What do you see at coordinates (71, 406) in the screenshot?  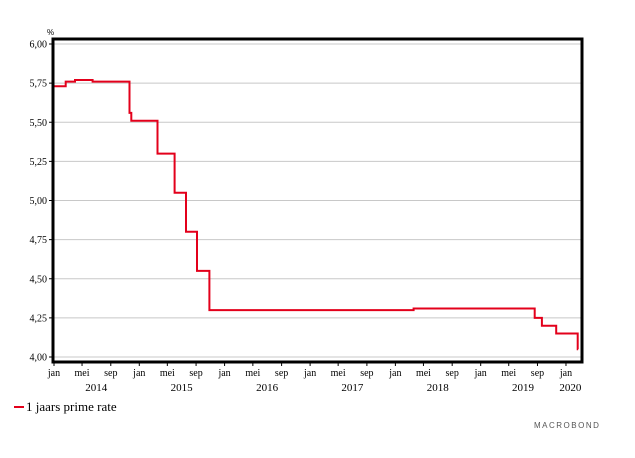 I see `legend-label: 1 jaars prime rate` at bounding box center [71, 406].